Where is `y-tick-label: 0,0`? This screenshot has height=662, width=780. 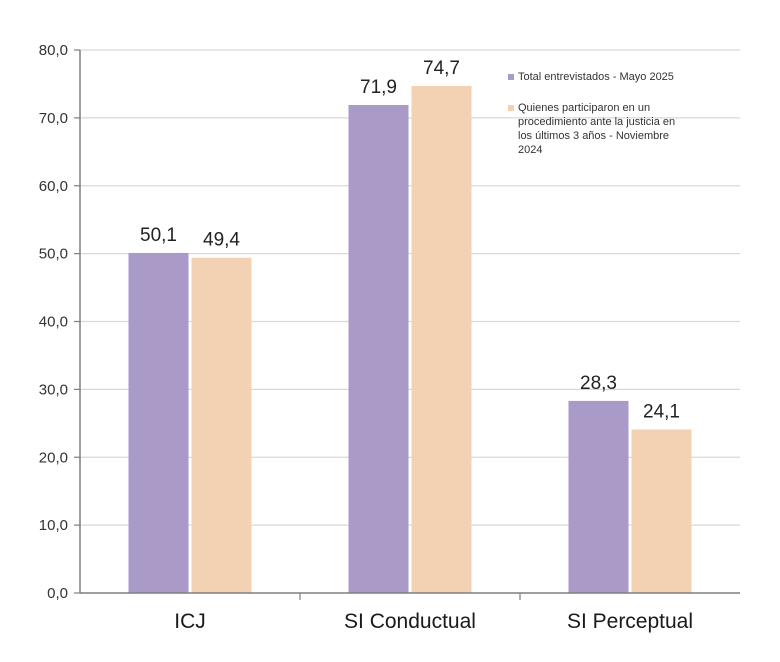 y-tick-label: 0,0 is located at coordinates (57, 593).